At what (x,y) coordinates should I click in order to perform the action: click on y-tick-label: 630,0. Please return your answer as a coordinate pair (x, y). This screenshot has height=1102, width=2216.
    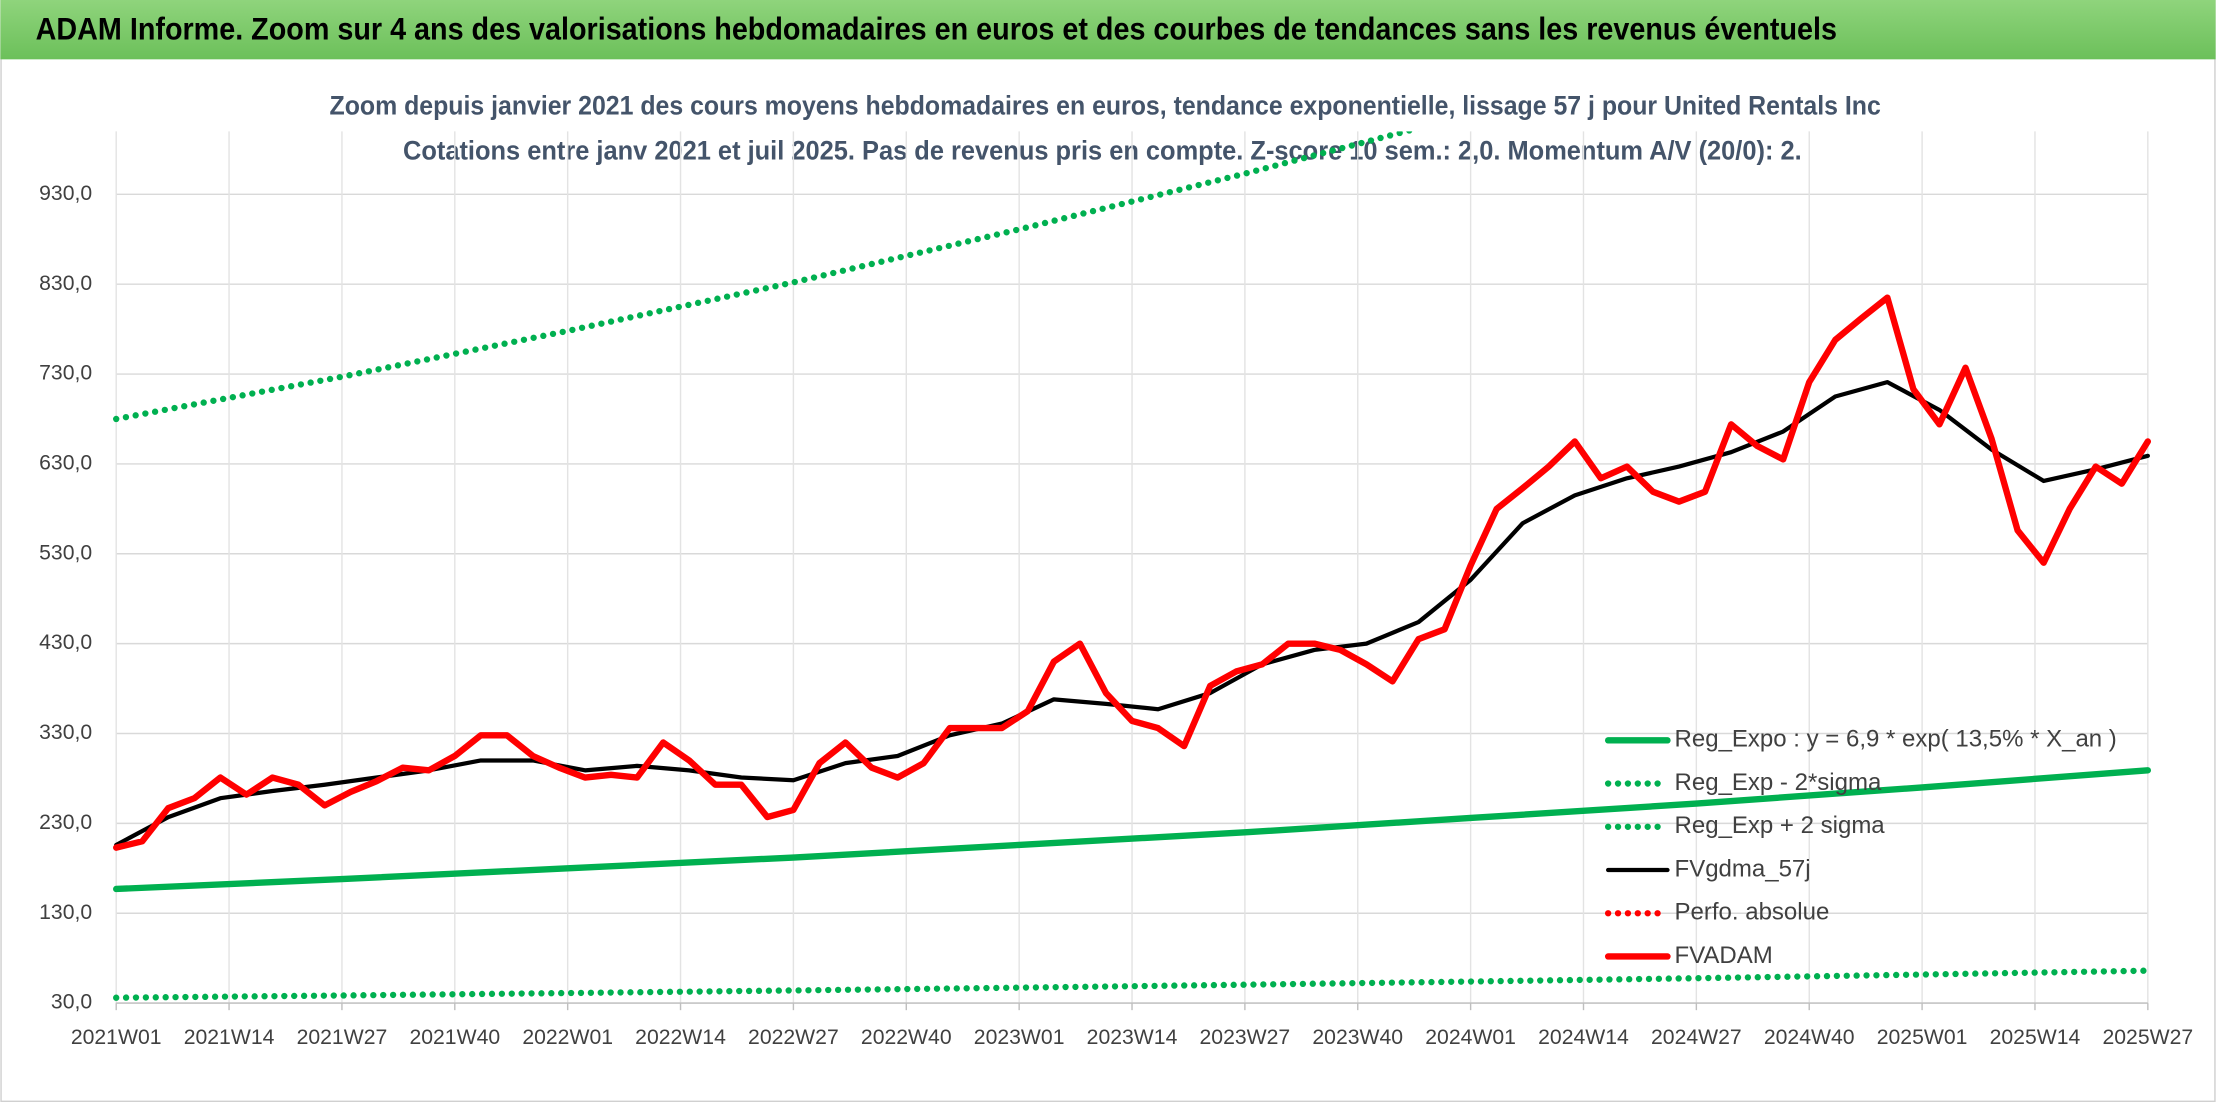
    Looking at the image, I should click on (65, 462).